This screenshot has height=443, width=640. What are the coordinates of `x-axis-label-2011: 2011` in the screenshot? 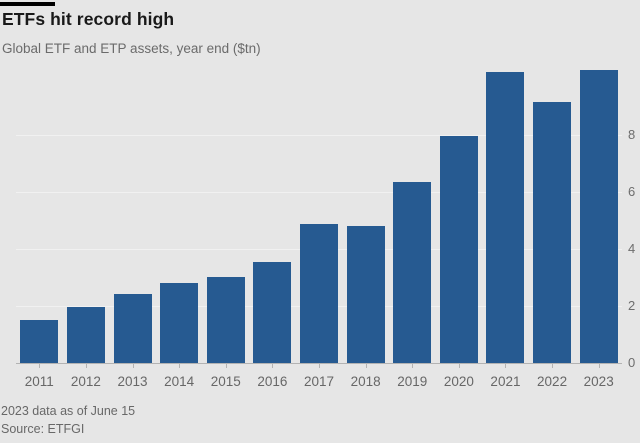 It's located at (39, 381).